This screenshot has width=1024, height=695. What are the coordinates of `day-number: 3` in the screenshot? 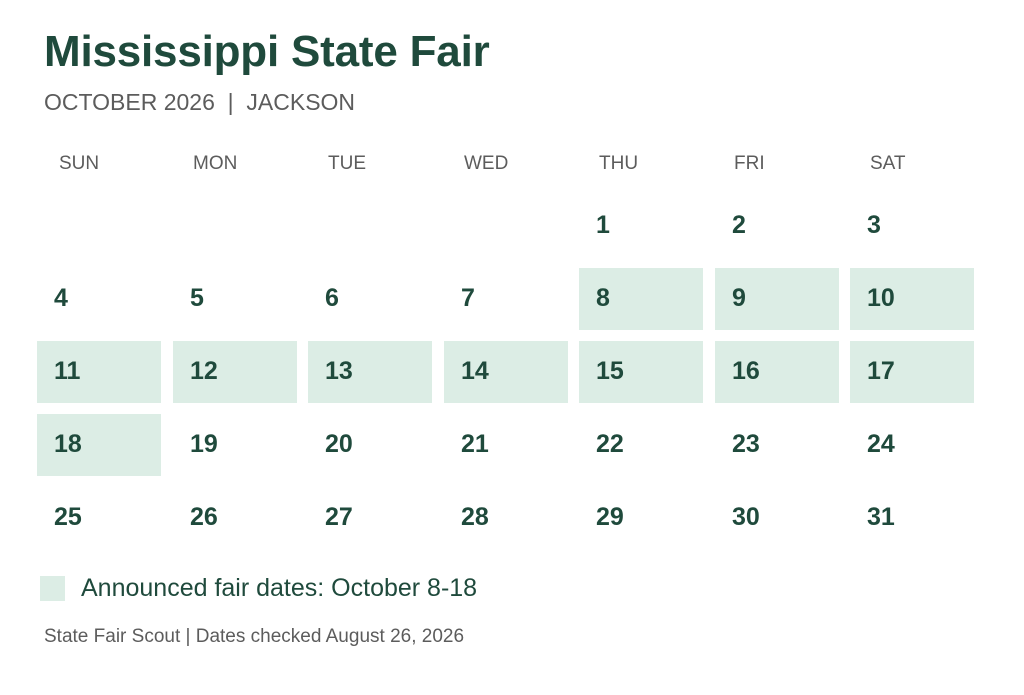 It's located at (874, 225).